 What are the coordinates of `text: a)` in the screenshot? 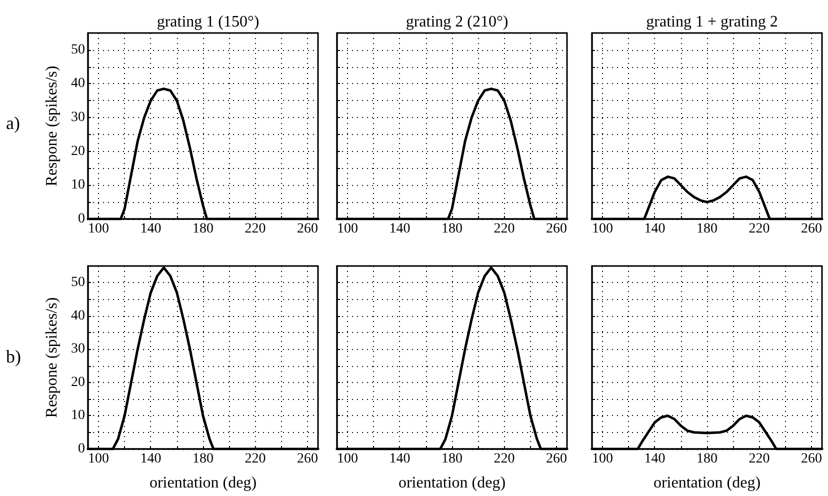 It's located at (13, 123).